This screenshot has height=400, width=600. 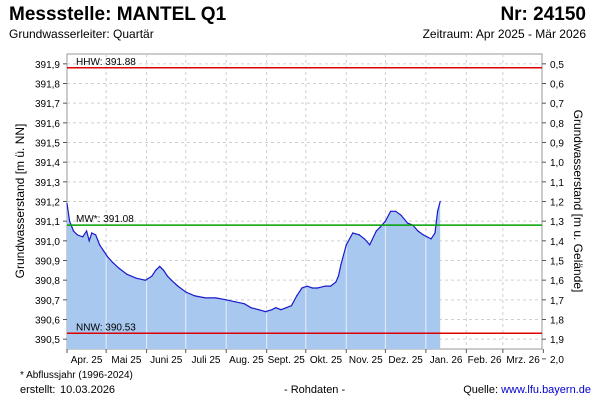 I want to click on y2-tick-label: 0,6, so click(x=557, y=85).